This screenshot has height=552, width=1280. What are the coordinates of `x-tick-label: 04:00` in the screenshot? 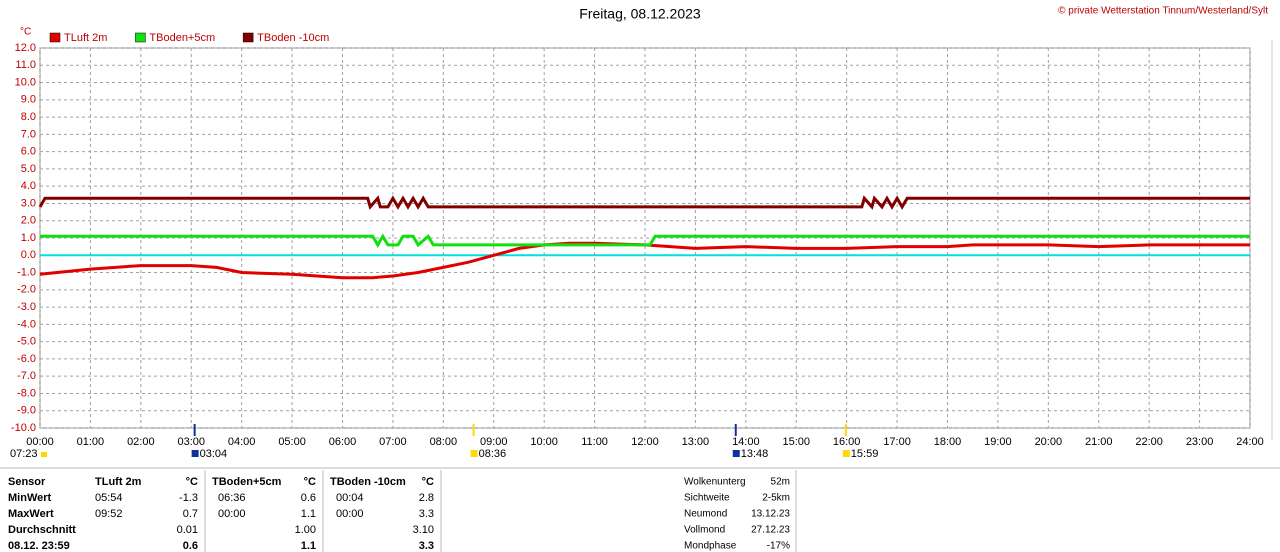 It's located at (242, 442).